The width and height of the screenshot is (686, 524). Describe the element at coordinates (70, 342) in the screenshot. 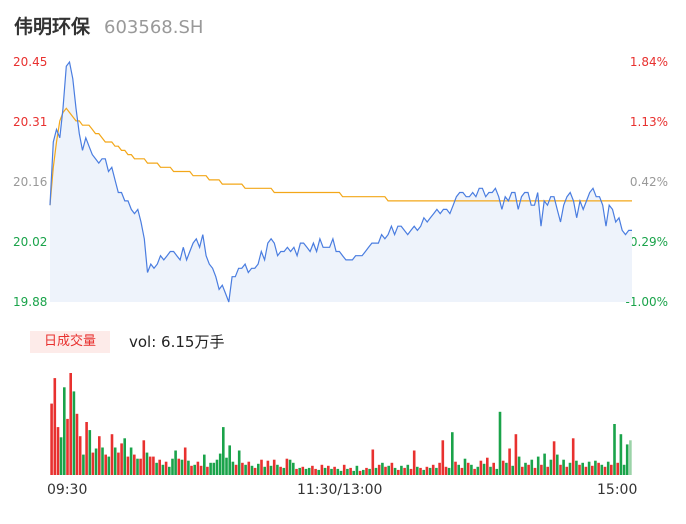

I see `volume-badge: 日成交量` at that location.